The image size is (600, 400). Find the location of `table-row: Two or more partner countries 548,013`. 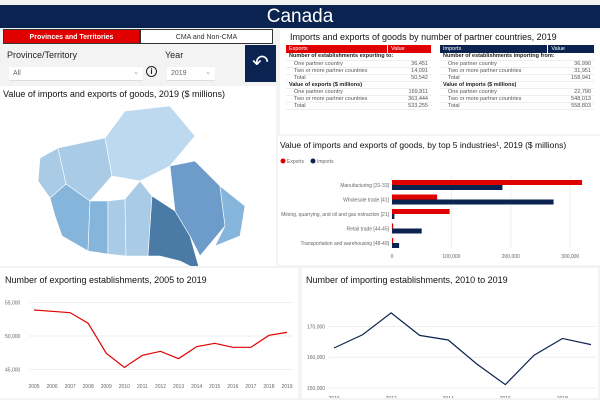

table-row: Two or more partner countries 548,013 is located at coordinates (517, 99).